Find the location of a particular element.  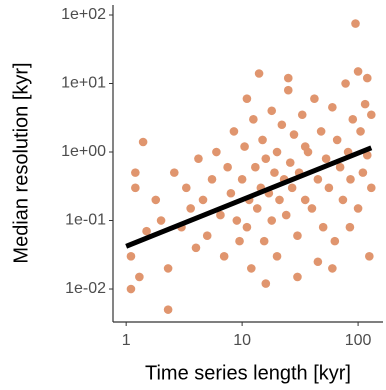

x-tick-label: 10 is located at coordinates (242, 340).